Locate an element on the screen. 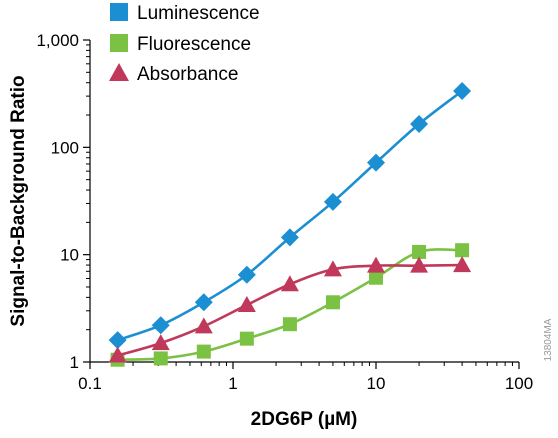 This screenshot has width=558, height=438. legend-item-fluorescence: Fluorescence is located at coordinates (180, 44).